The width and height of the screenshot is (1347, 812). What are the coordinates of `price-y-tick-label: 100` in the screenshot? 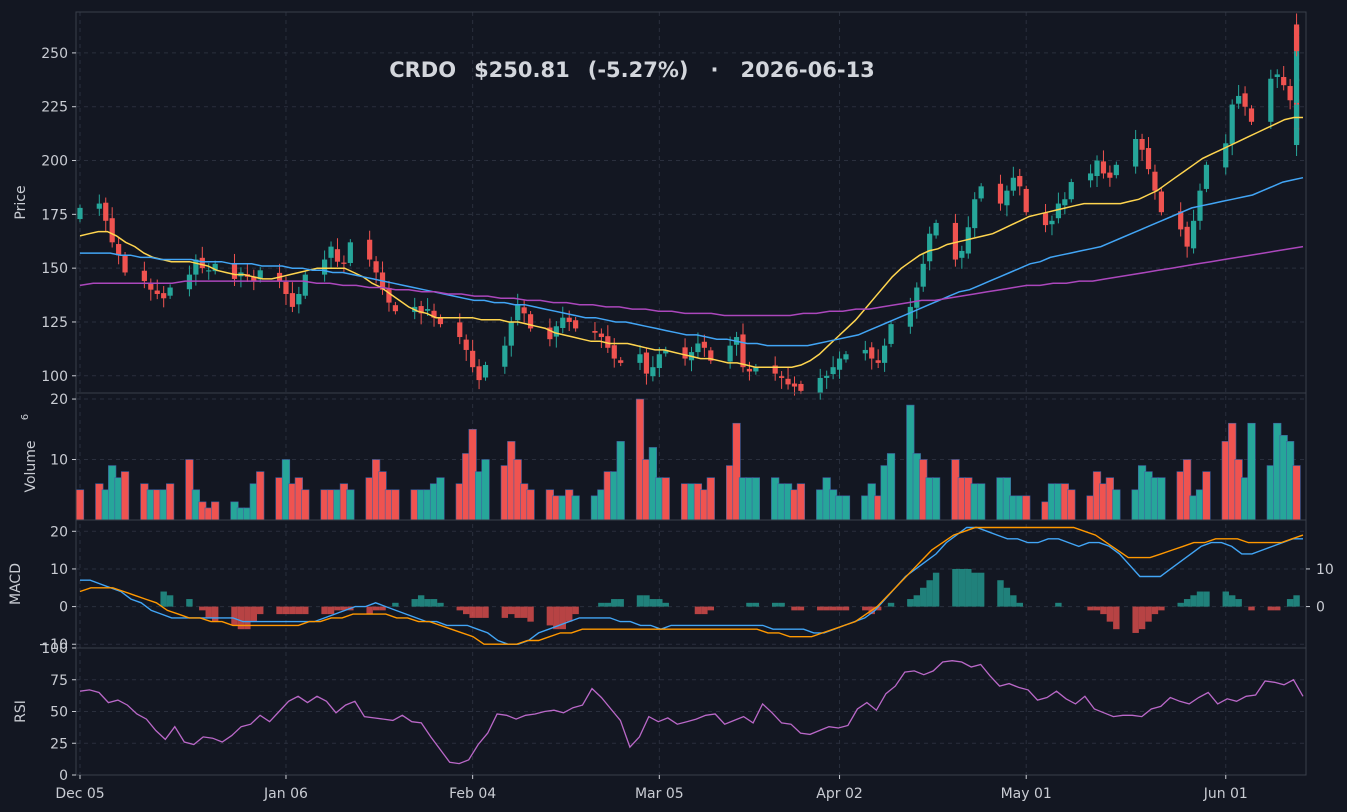 It's located at (54, 377).